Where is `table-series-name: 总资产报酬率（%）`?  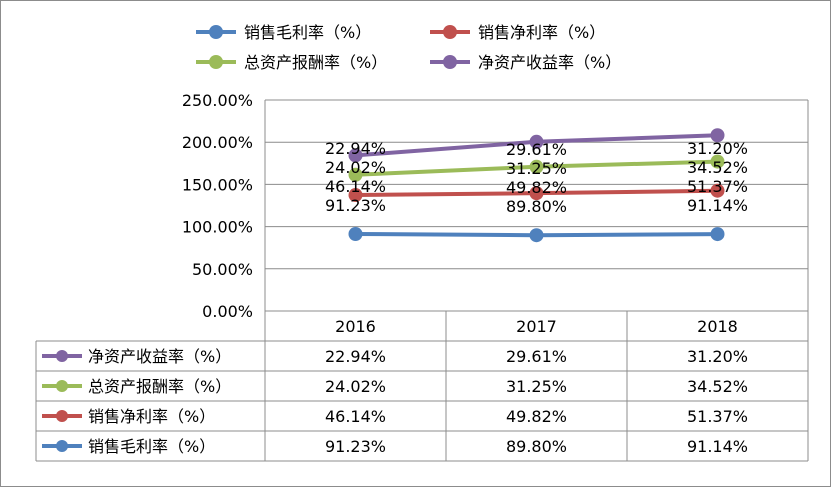 table-series-name: 总资产报酬率（%） is located at coordinates (159, 386).